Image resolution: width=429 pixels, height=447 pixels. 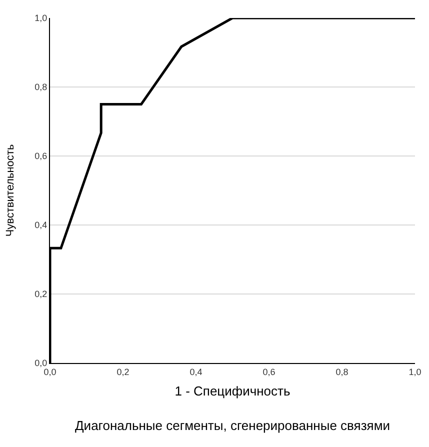 I want to click on x-axis-title: 1 - Специфичность, so click(x=232, y=390).